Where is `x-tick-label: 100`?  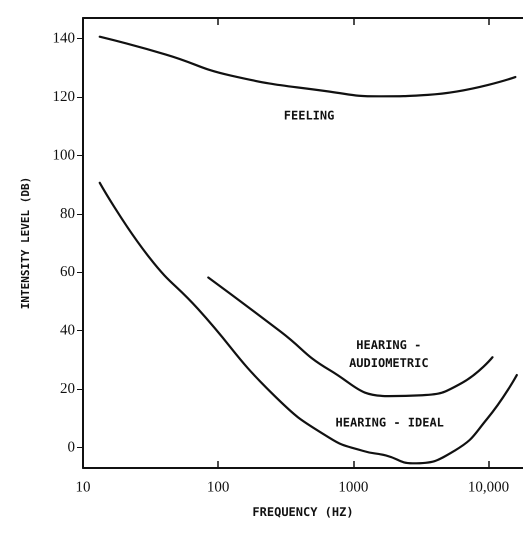
x-tick-label: 100 is located at coordinates (218, 488).